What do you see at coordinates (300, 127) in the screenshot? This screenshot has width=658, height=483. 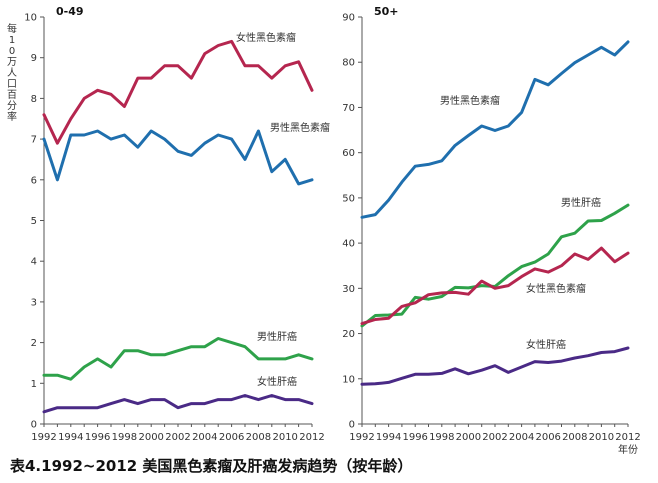 I see `series-label-1: 男性黑色素瘤` at bounding box center [300, 127].